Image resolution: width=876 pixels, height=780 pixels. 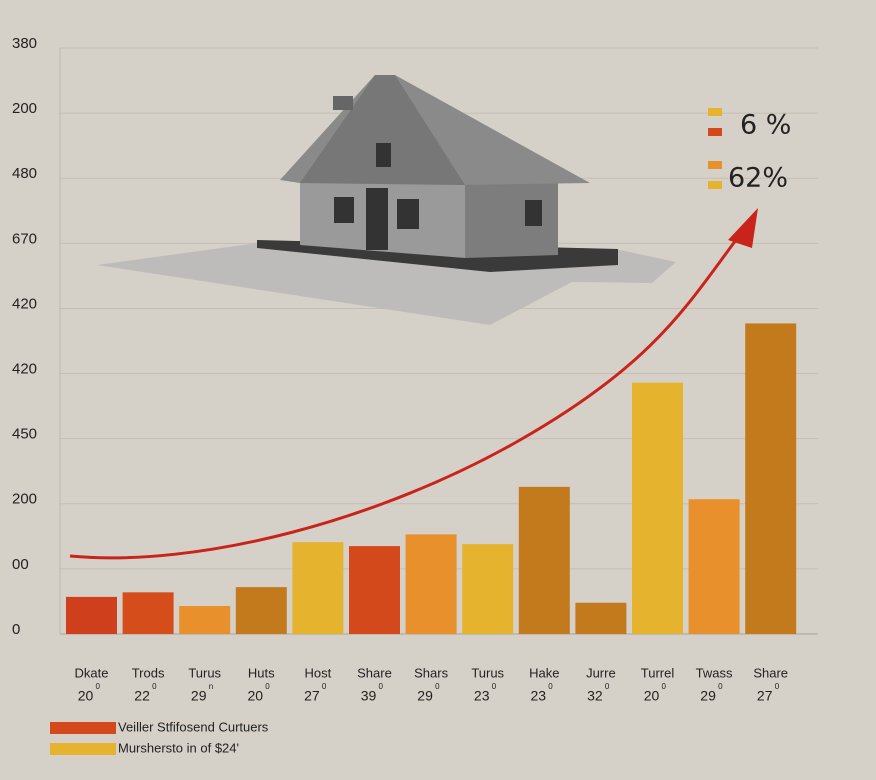 What do you see at coordinates (178, 747) in the screenshot?
I see `legend-label: Murshersto in of $24'` at bounding box center [178, 747].